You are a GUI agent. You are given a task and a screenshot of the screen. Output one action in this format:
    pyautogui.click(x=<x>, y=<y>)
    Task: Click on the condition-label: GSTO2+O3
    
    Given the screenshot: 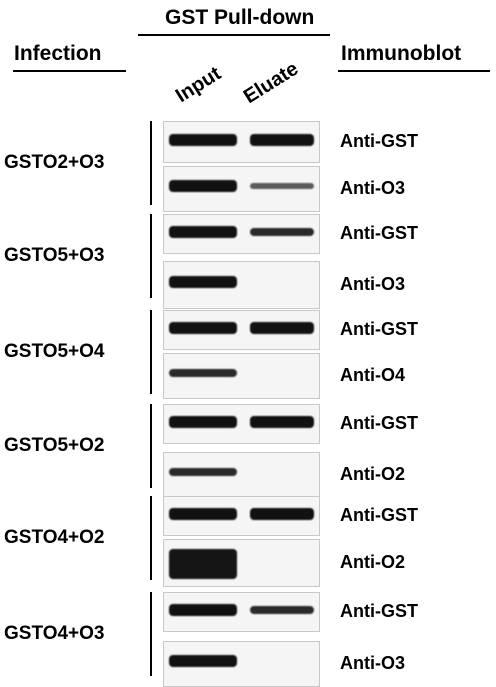 What is the action you would take?
    pyautogui.click(x=54, y=162)
    